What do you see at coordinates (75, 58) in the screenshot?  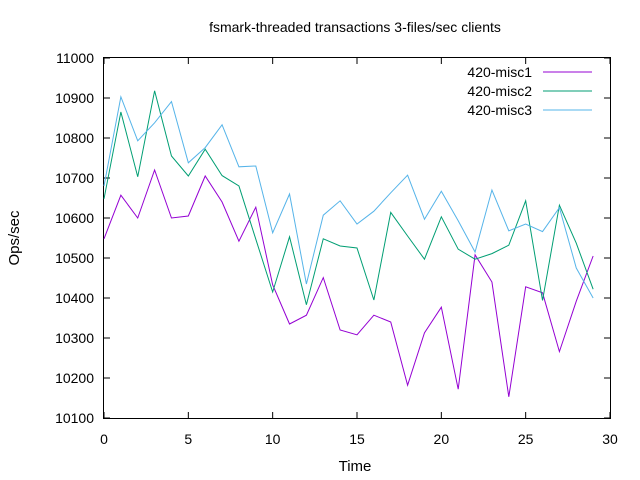 I see `y-tick-label: 11000` at bounding box center [75, 58].